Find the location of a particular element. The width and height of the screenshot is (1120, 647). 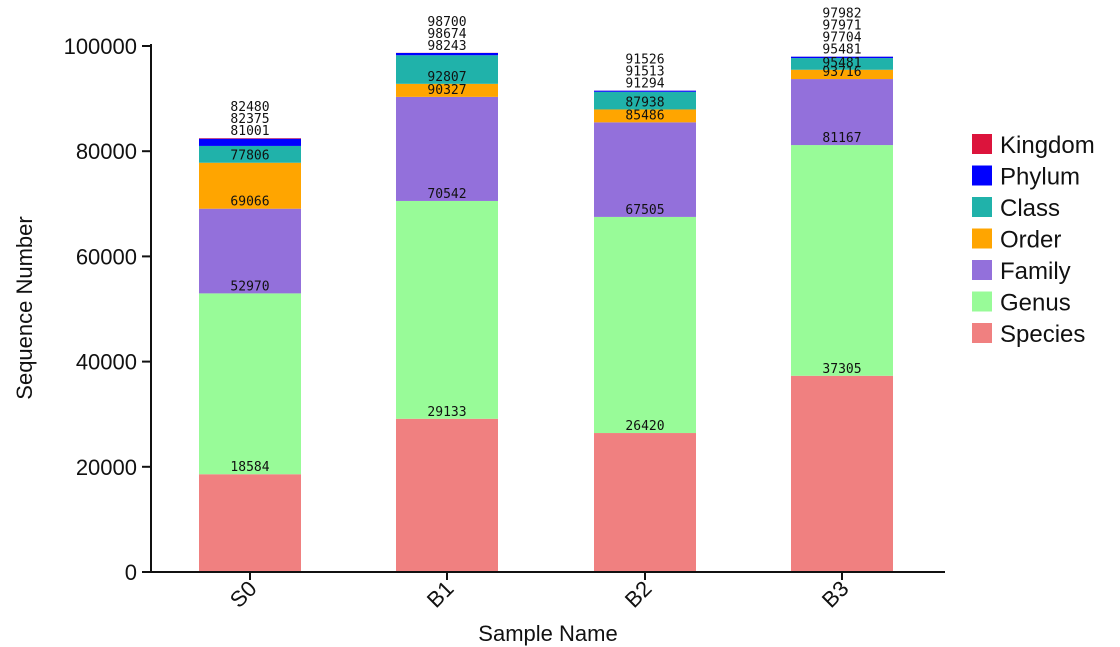

legend-item-species: Species is located at coordinates (1028, 334).